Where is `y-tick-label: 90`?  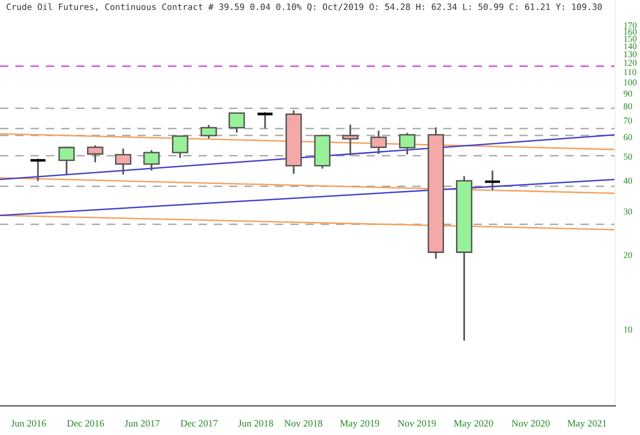 y-tick-label: 90 is located at coordinates (628, 93).